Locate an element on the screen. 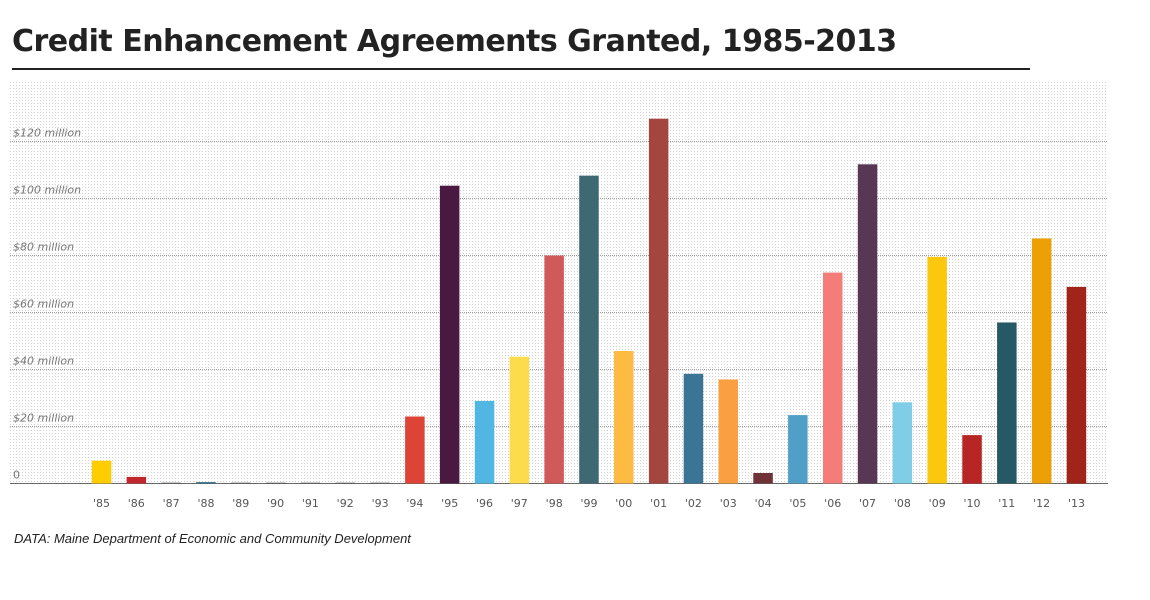 This screenshot has width=1150, height=600. x-tick-label: '00 is located at coordinates (623, 503).